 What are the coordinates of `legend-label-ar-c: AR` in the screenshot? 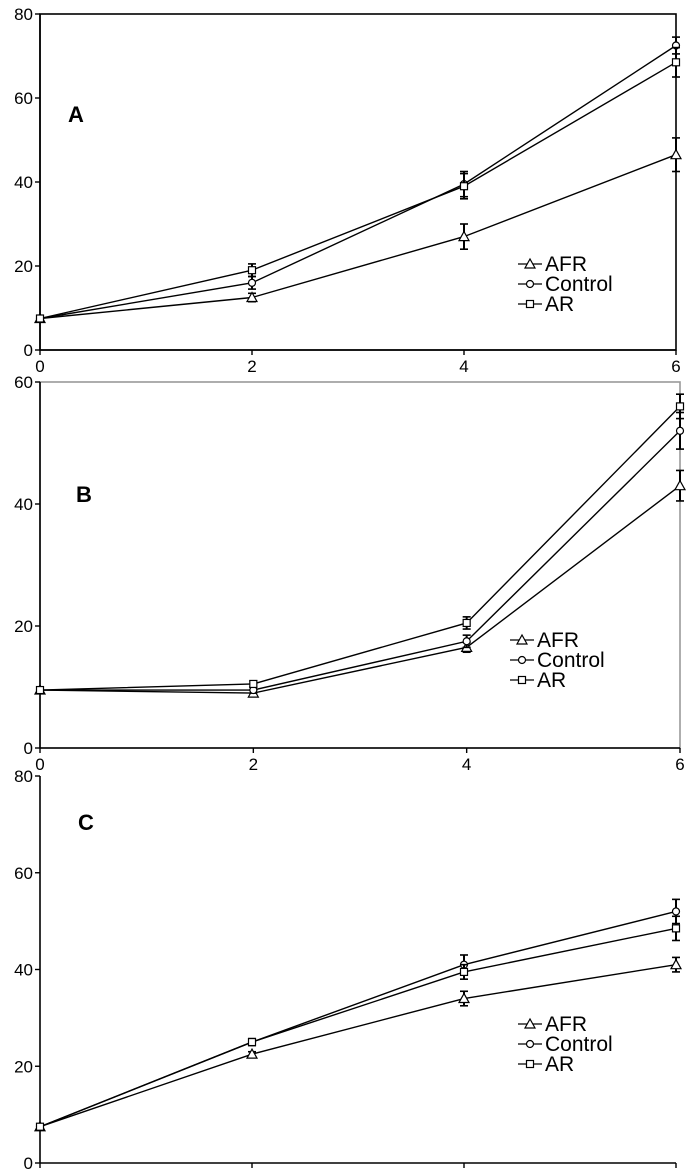 It's located at (559, 1064).